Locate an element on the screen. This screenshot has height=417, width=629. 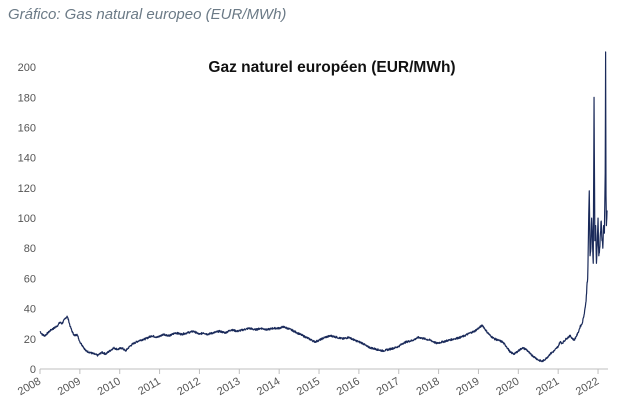
y-tick-label: 160 is located at coordinates (27, 128).